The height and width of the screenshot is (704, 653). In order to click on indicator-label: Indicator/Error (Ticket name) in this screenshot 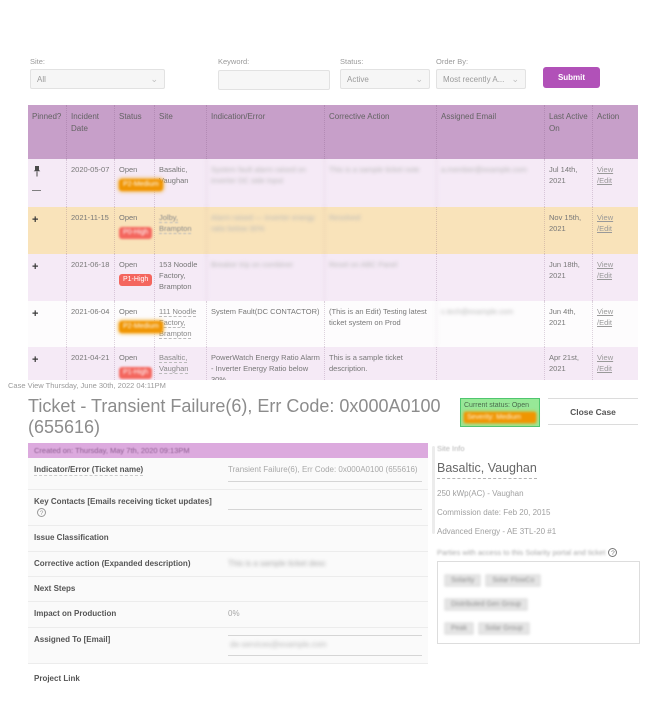, I will do `click(89, 469)`.